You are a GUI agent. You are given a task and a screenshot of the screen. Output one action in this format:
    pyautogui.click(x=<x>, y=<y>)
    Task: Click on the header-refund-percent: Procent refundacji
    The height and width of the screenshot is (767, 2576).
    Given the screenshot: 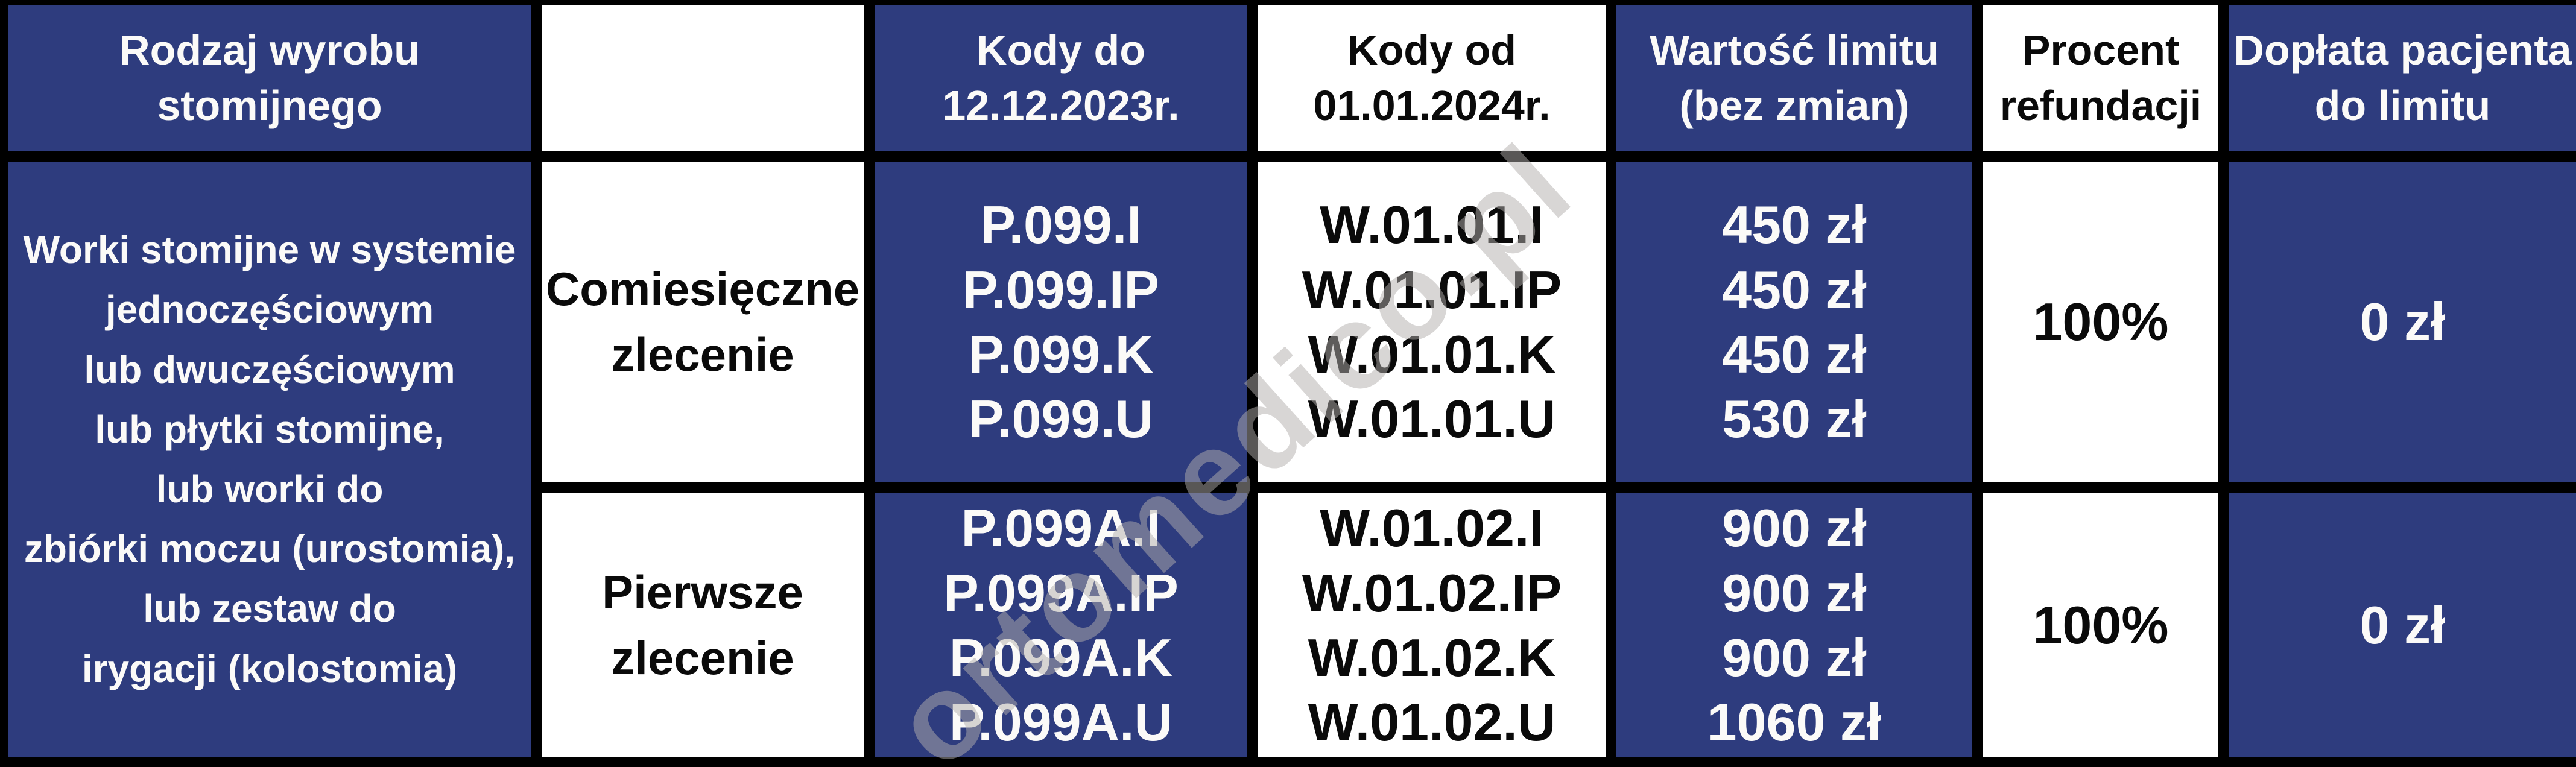 What is the action you would take?
    pyautogui.click(x=2100, y=78)
    